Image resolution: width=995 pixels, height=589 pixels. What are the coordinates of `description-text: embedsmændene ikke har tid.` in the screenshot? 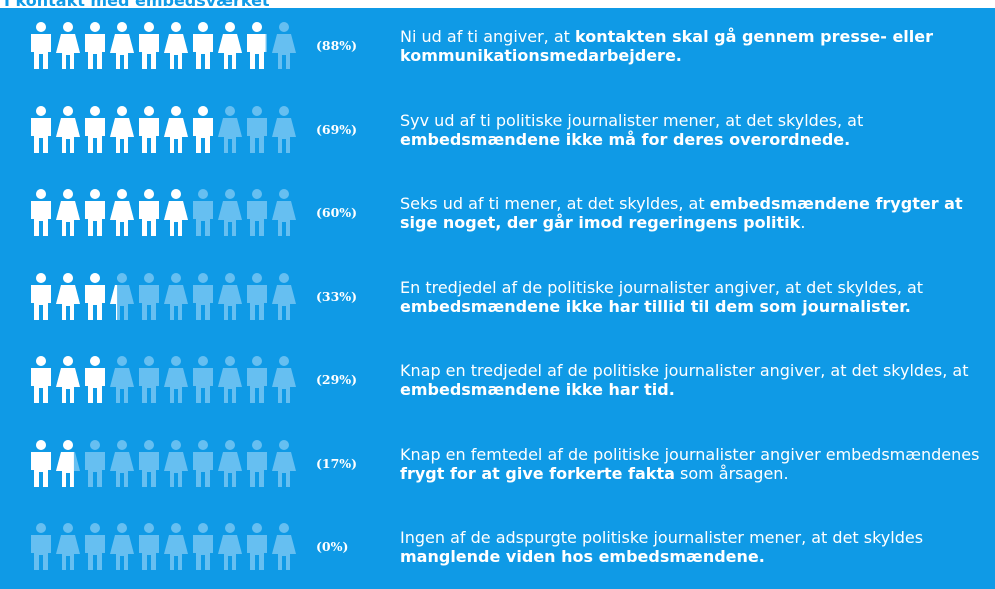 It's located at (537, 389).